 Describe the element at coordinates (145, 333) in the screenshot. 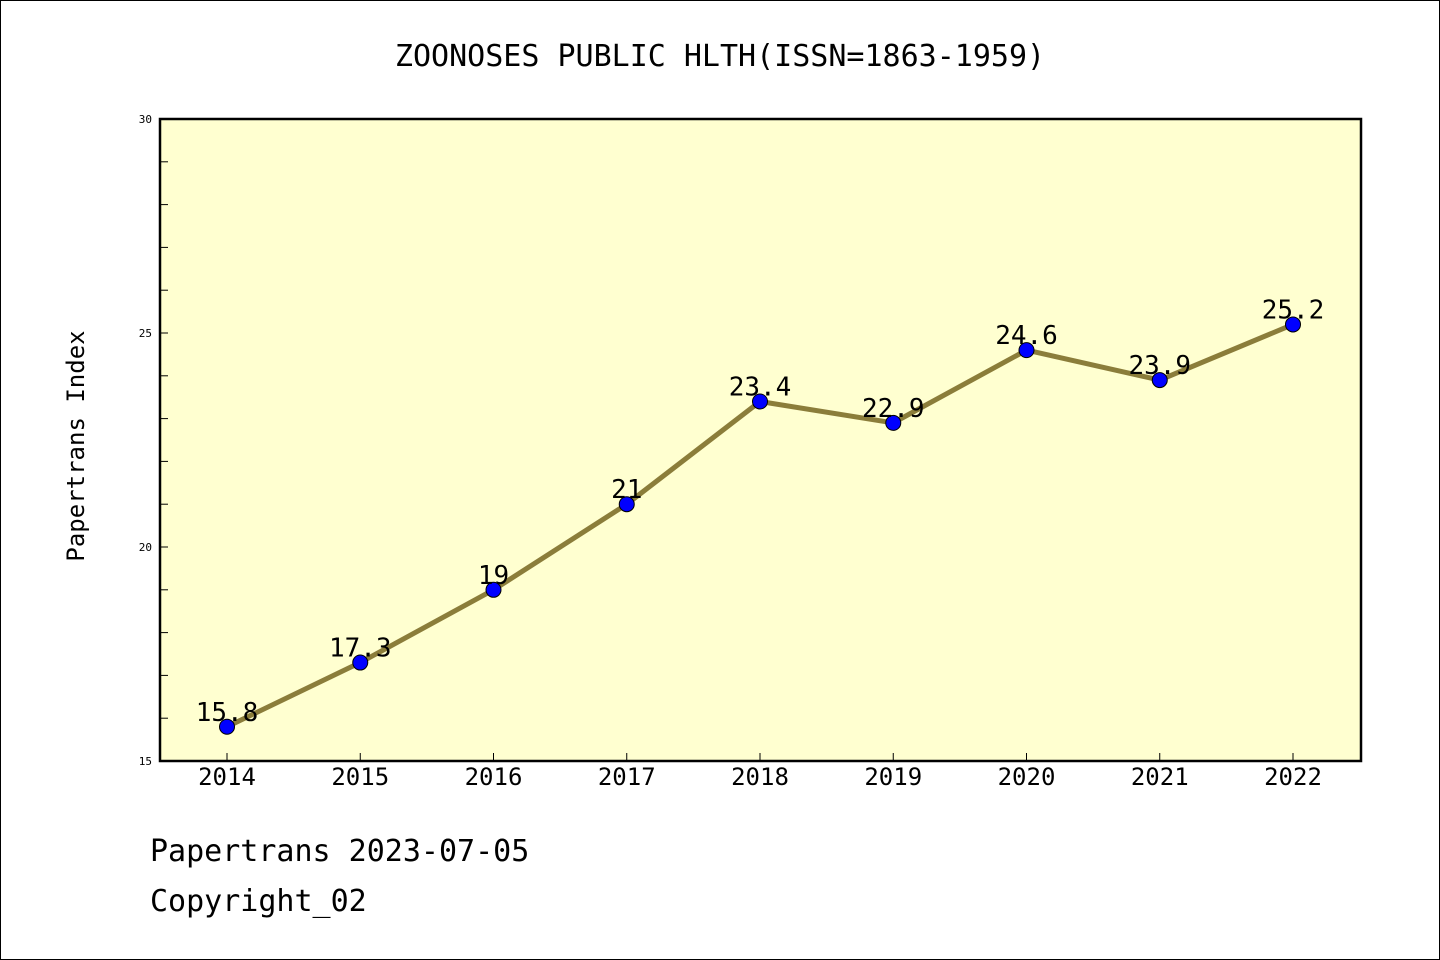

I see `y-tick-label: 25` at that location.